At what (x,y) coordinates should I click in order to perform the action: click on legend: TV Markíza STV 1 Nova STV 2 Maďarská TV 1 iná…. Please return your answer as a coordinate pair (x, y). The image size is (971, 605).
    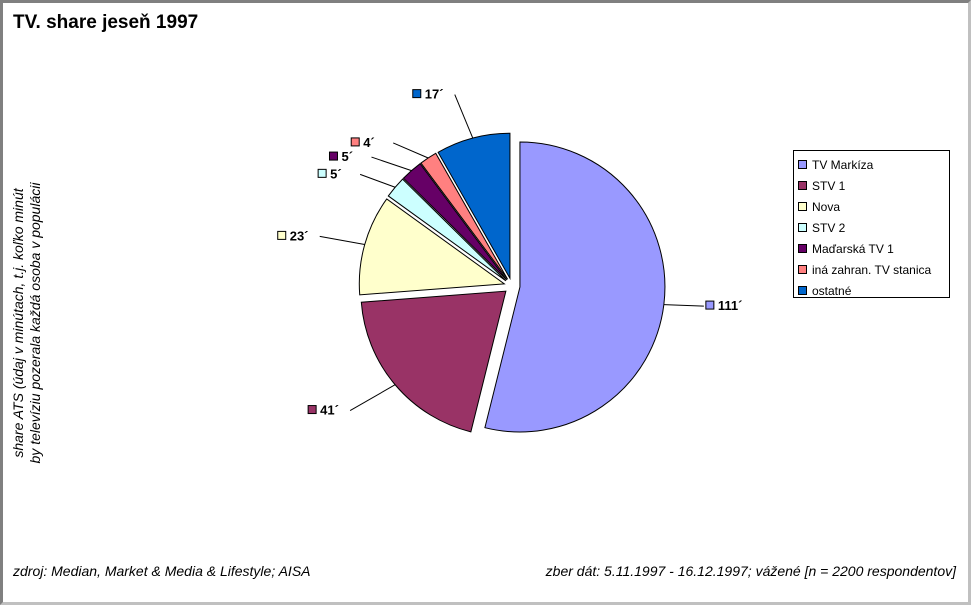
    Looking at the image, I should click on (871, 224).